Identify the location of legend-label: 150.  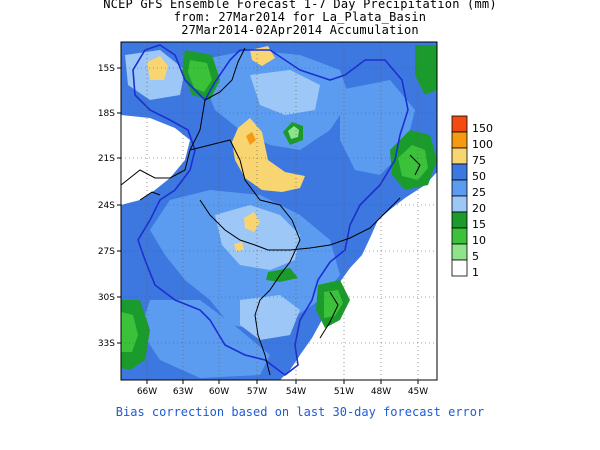
(482, 128).